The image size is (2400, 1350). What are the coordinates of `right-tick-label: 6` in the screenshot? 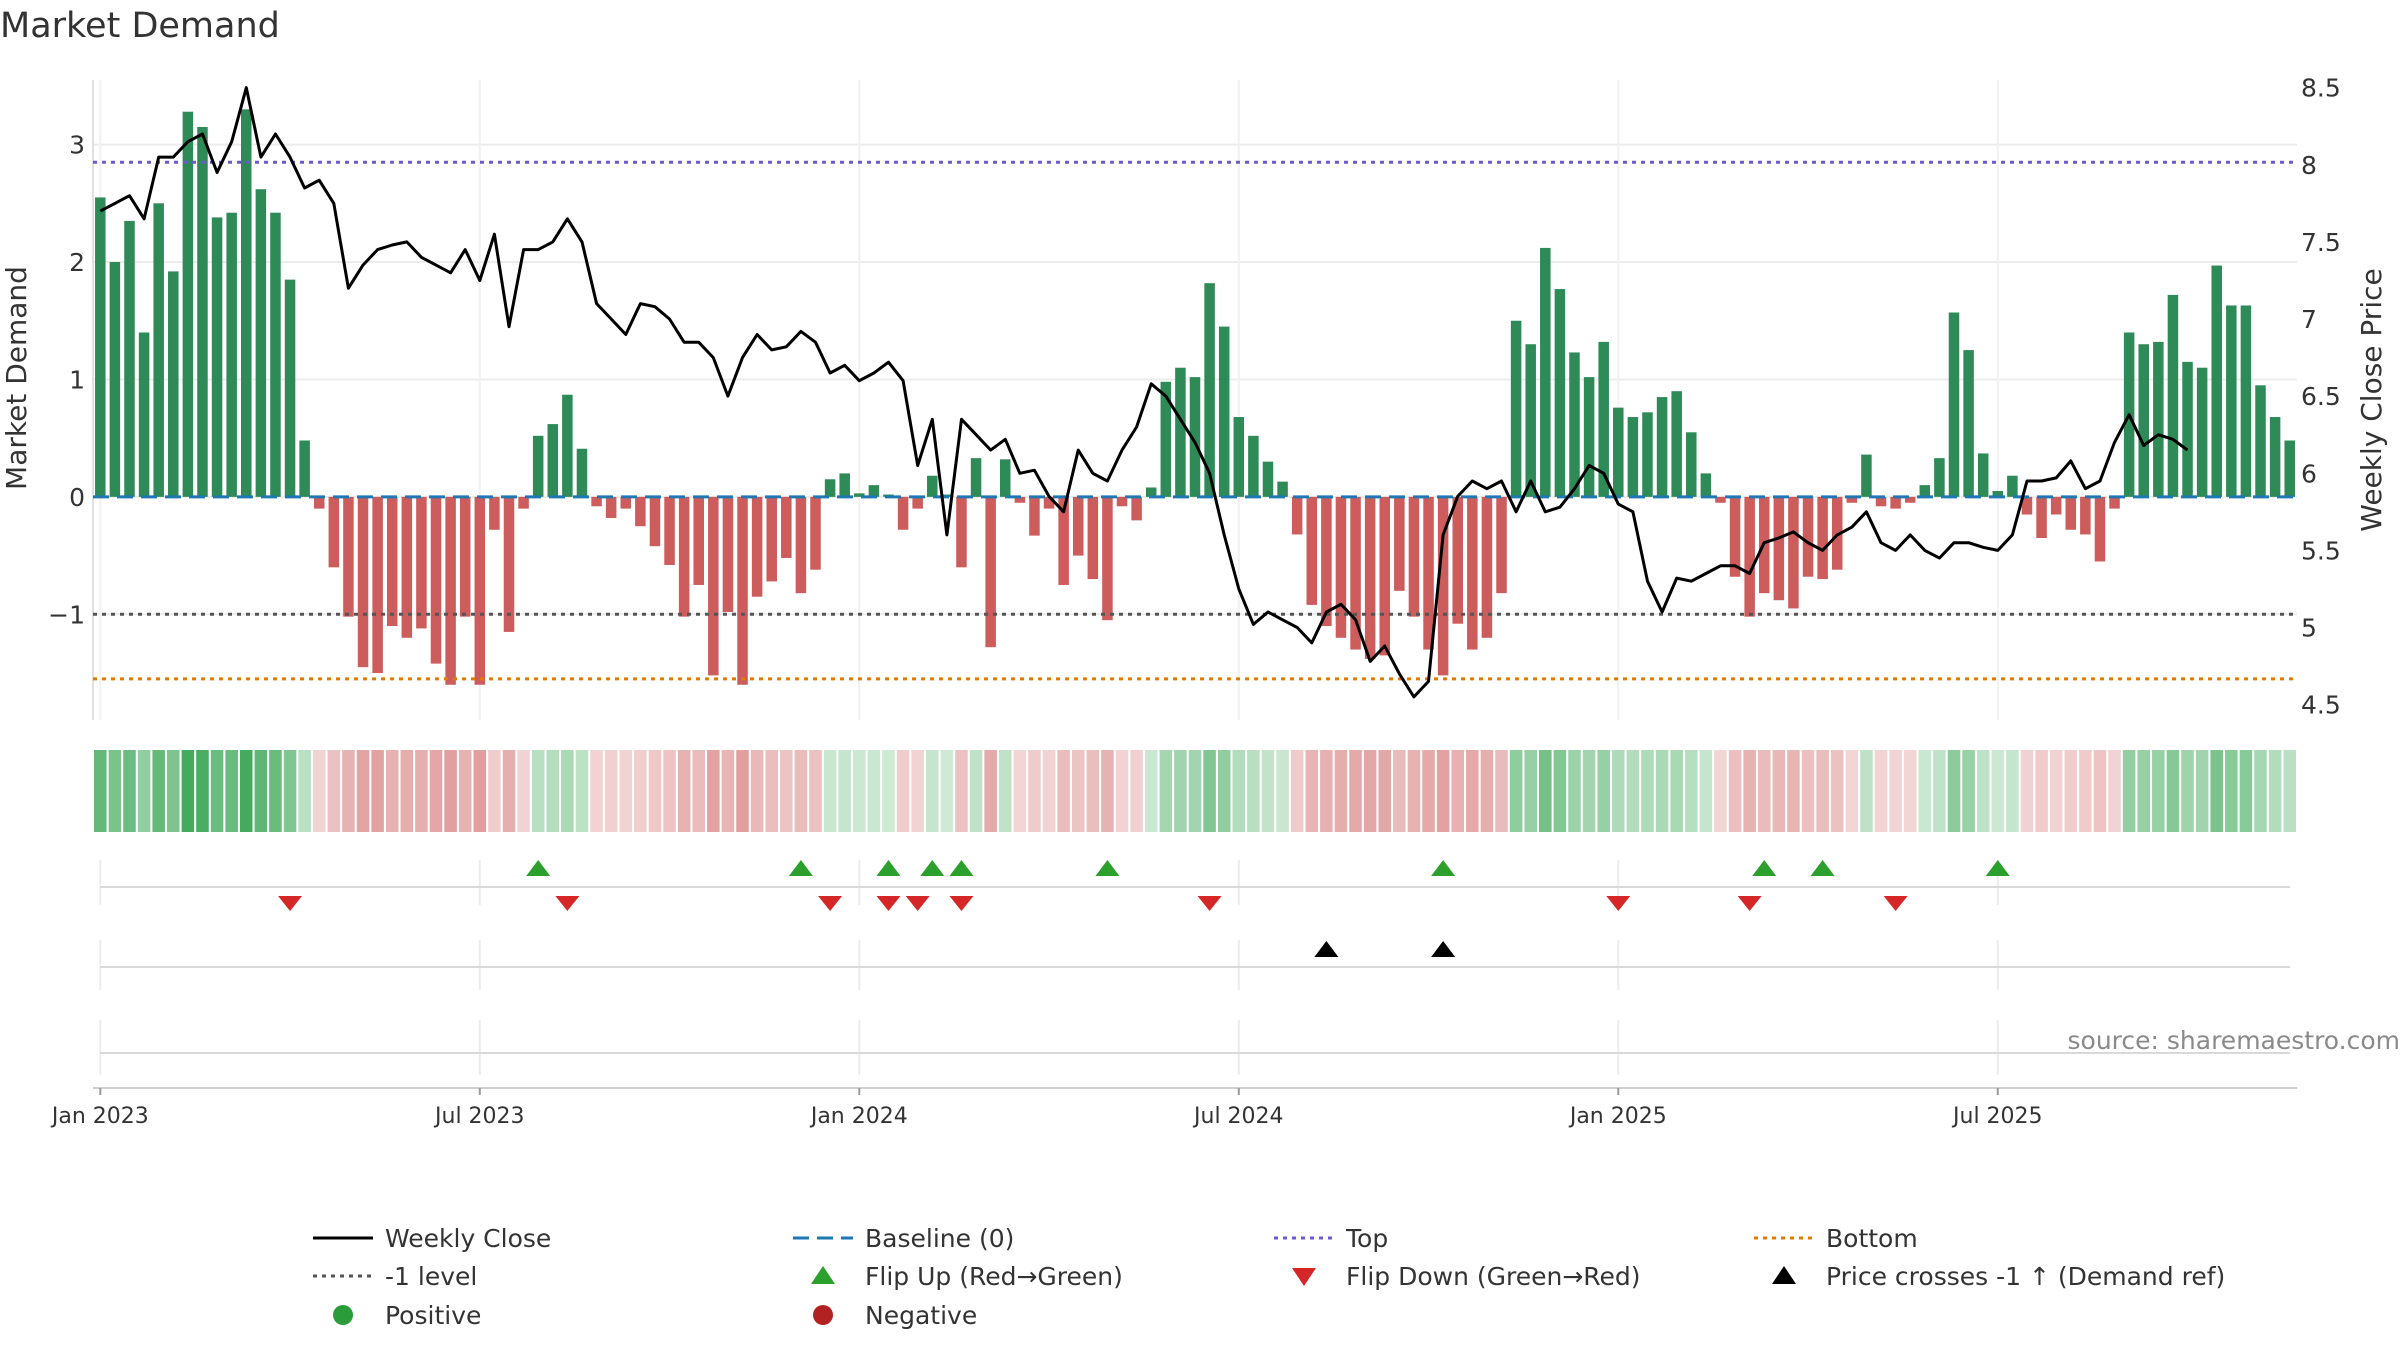 It's located at (2309, 473).